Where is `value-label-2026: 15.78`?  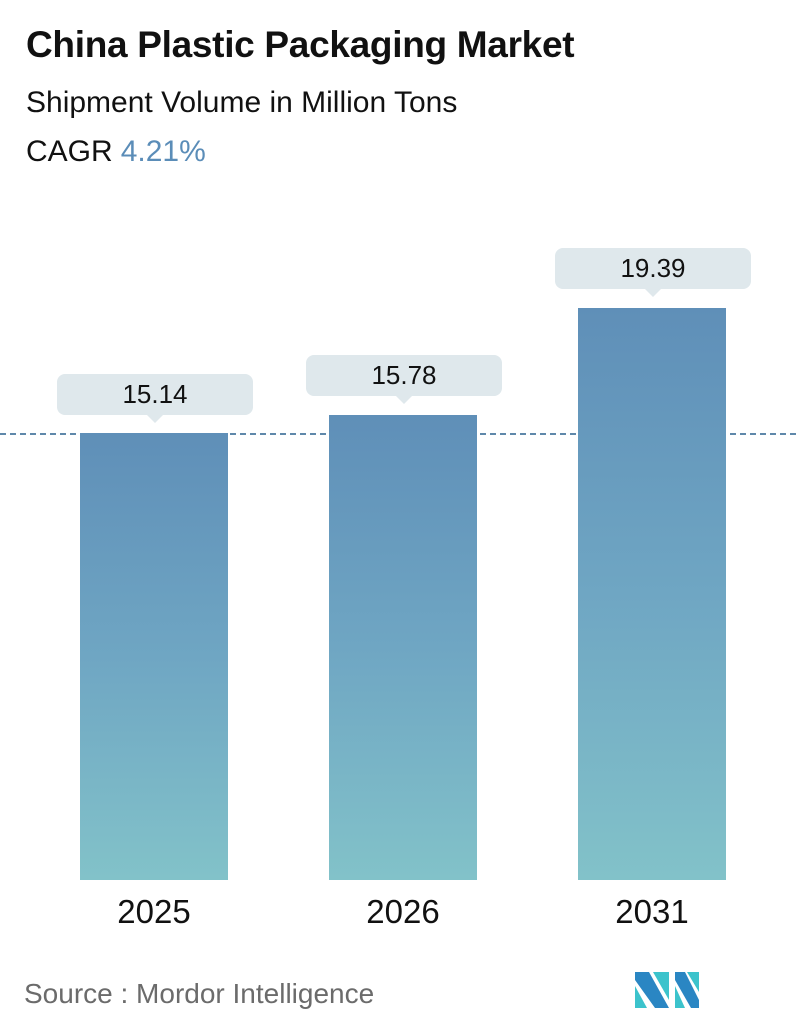
value-label-2026: 15.78 is located at coordinates (404, 379).